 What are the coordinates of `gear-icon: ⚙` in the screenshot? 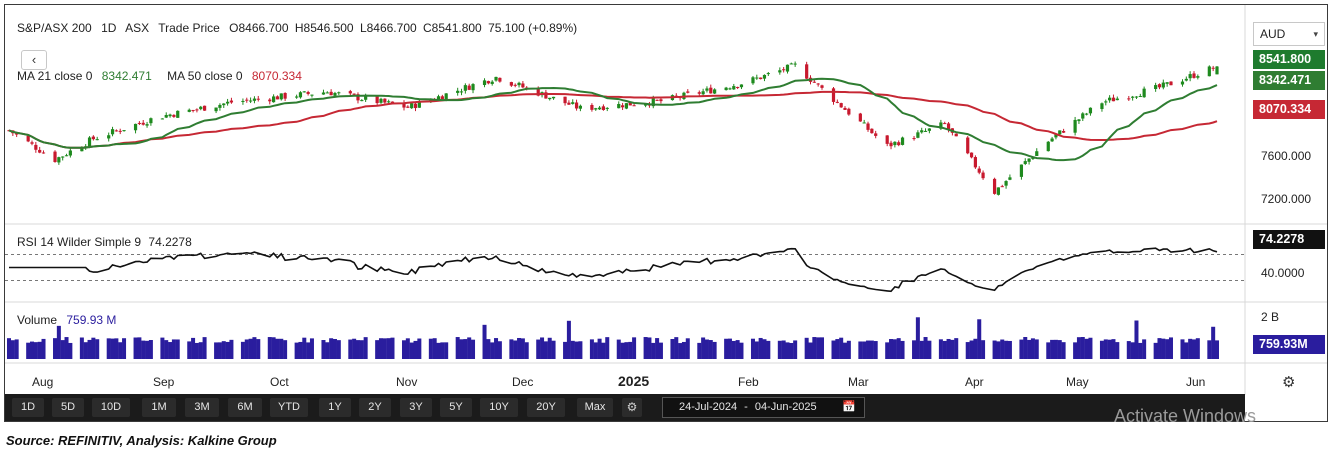 It's located at (632, 407).